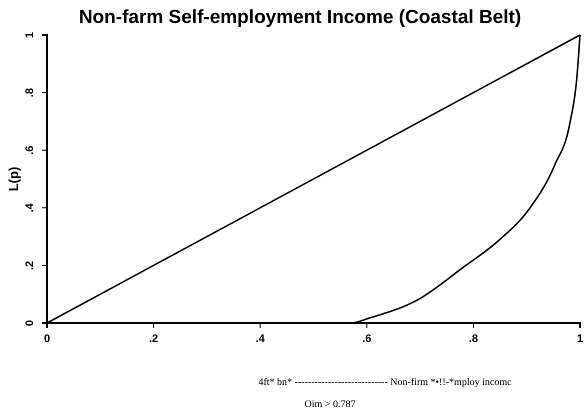  What do you see at coordinates (30, 323) in the screenshot?
I see `y-tick-label: 0` at bounding box center [30, 323].